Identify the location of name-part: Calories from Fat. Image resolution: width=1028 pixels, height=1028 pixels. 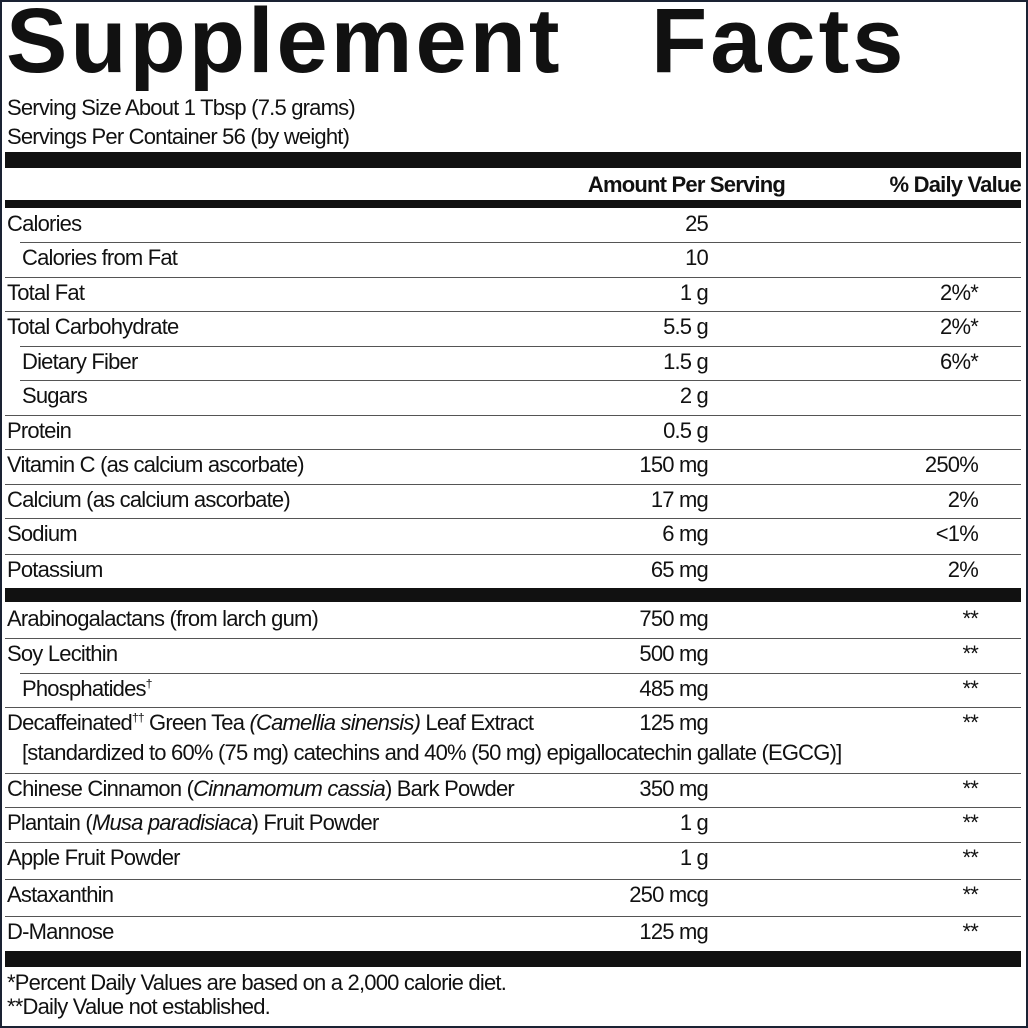
(100, 257).